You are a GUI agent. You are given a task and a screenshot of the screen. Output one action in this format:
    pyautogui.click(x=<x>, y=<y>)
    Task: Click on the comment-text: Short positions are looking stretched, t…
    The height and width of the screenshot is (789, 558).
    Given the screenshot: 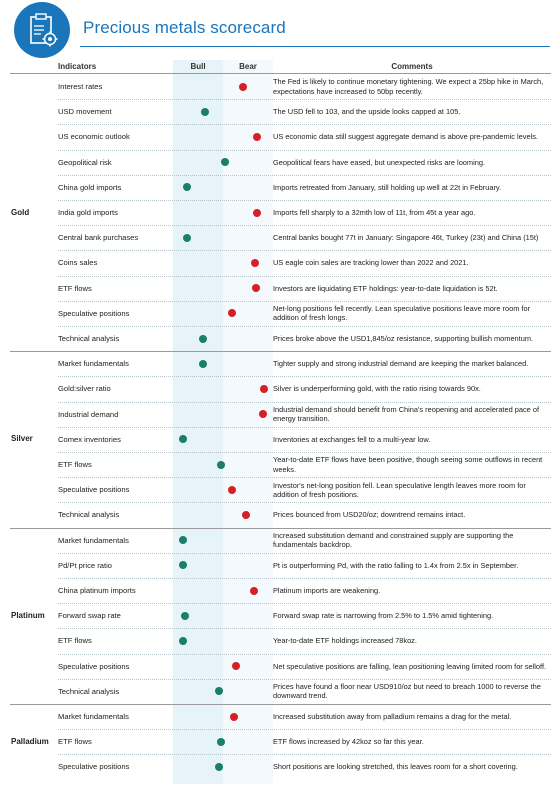 What is the action you would take?
    pyautogui.click(x=395, y=767)
    